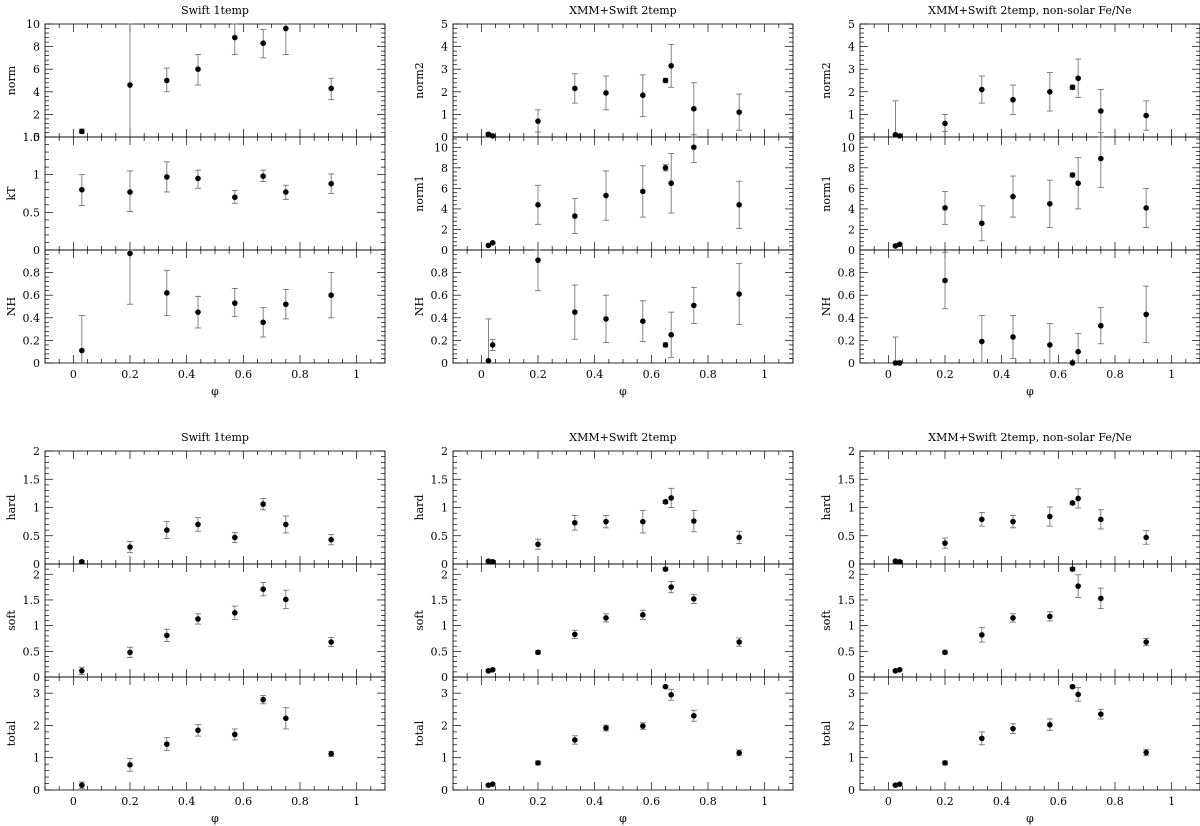 The width and height of the screenshot is (1200, 826). Describe the element at coordinates (195, 81) in the screenshot. I see `panel-norm: 0 2 4 6 8 10 norm` at that location.